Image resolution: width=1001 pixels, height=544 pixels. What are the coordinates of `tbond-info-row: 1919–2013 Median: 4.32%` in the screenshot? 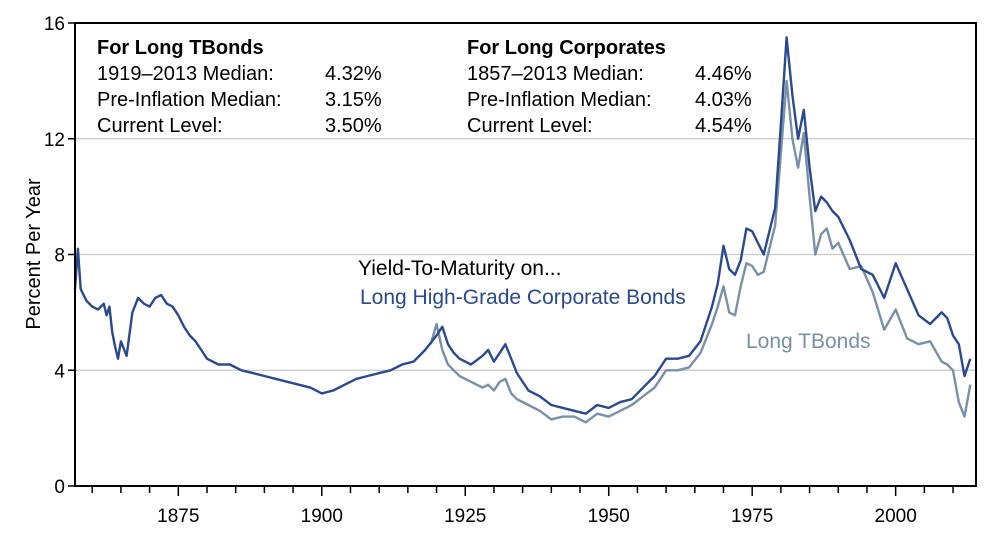 It's located at (239, 74).